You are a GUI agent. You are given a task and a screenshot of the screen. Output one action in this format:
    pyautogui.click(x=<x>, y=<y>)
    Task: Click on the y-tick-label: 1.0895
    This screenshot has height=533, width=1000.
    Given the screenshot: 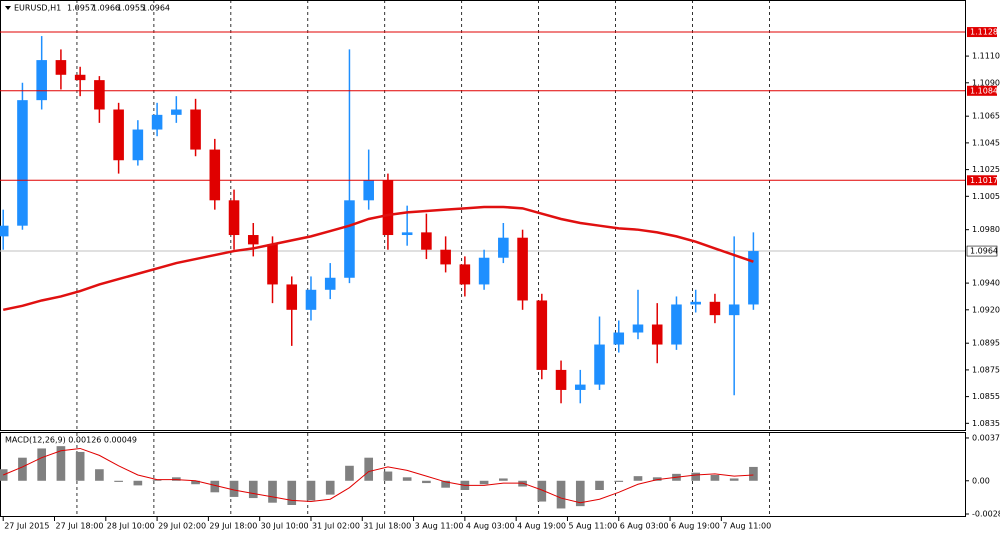 What is the action you would take?
    pyautogui.click(x=986, y=343)
    